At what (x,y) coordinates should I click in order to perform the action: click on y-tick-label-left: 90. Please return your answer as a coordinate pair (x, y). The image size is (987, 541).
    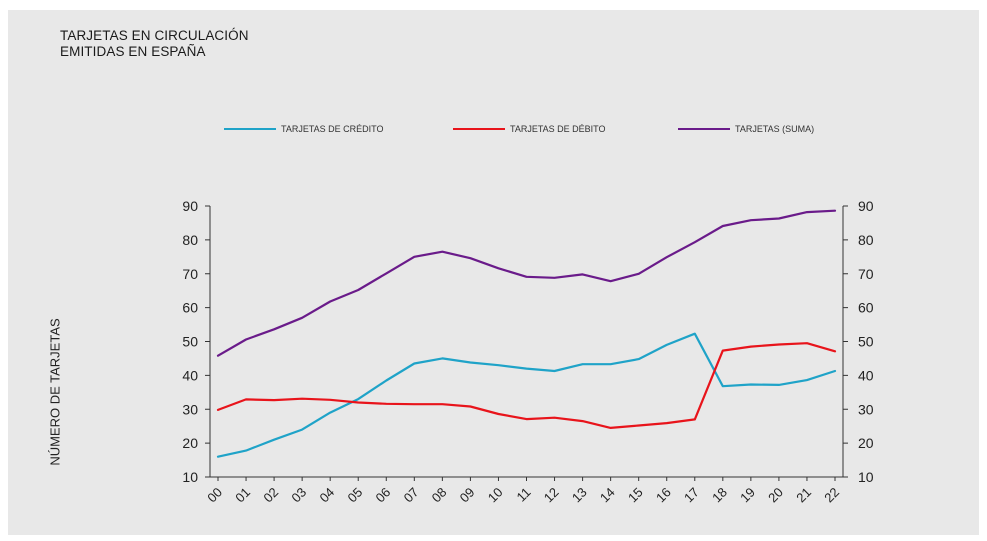
    Looking at the image, I should click on (190, 206).